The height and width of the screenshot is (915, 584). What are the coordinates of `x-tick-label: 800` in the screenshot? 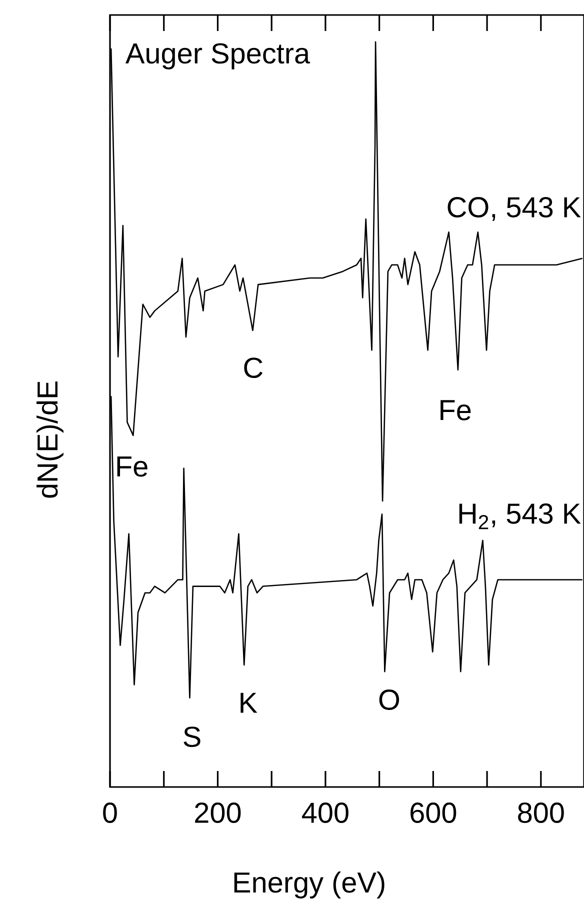 It's located at (541, 812).